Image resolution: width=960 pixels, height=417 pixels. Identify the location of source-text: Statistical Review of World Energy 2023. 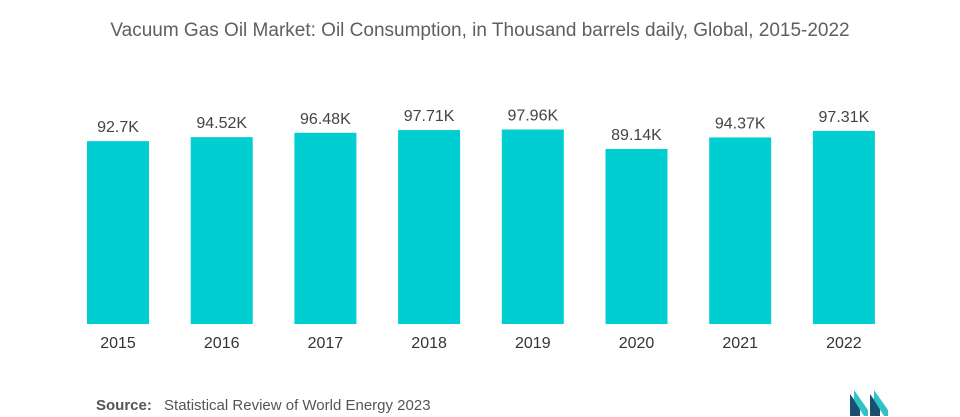
(297, 405).